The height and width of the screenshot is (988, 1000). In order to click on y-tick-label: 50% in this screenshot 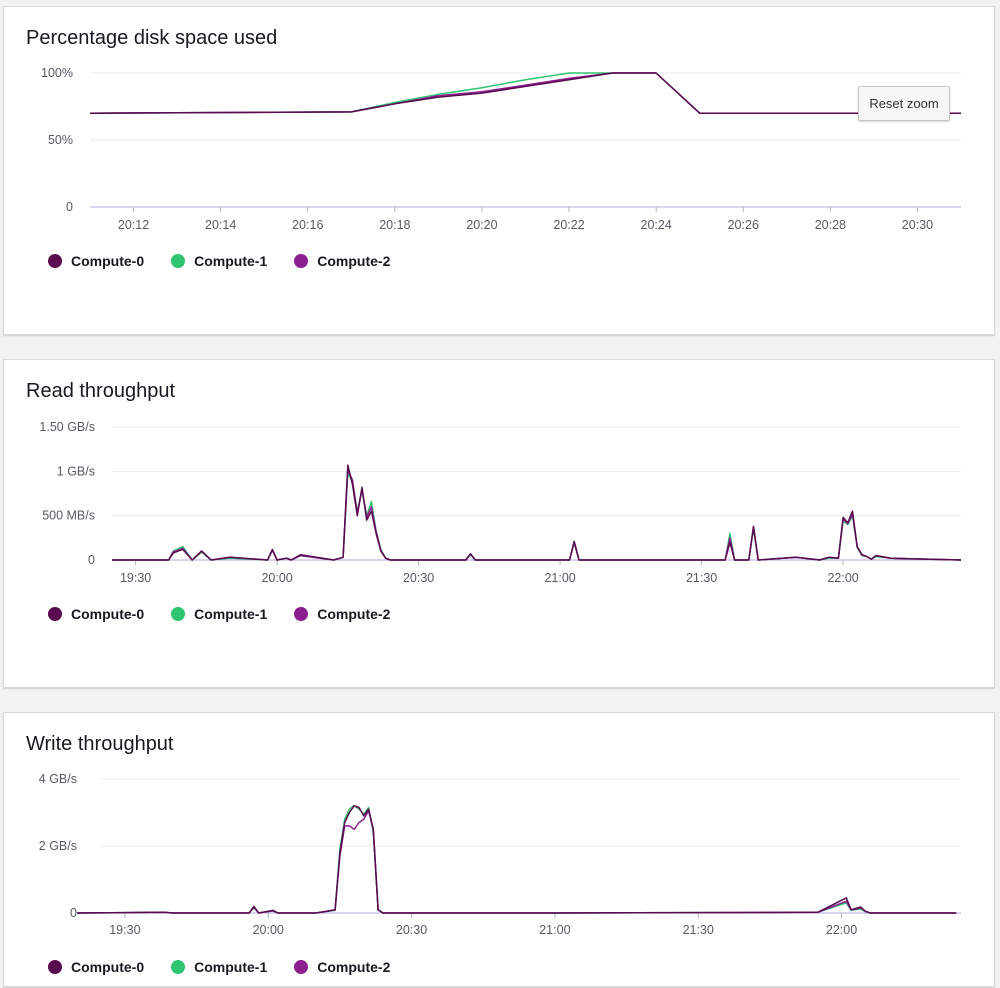, I will do `click(60, 140)`.